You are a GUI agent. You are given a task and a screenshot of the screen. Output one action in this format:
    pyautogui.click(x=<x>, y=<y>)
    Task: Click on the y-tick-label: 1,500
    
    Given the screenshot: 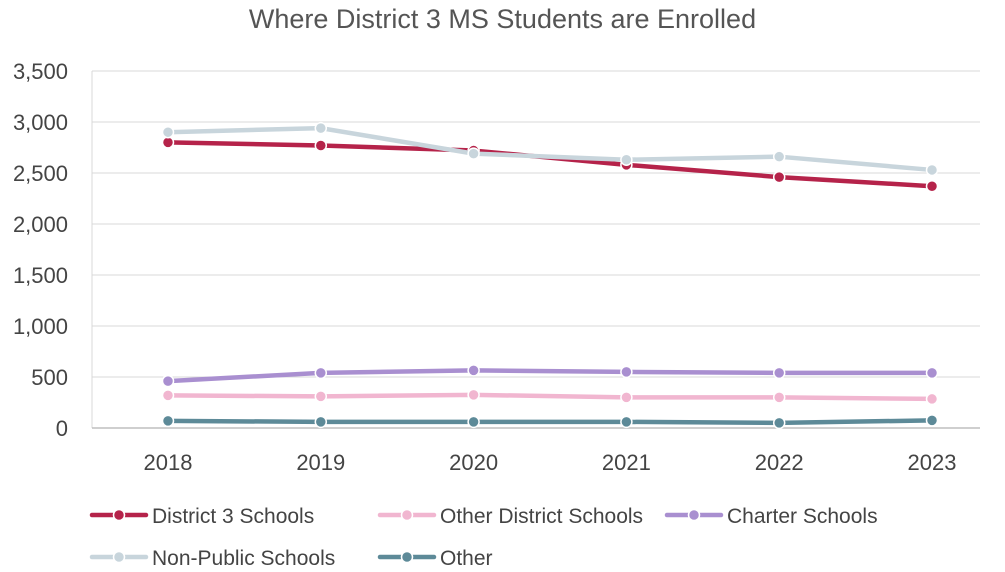 What is the action you would take?
    pyautogui.click(x=40, y=275)
    